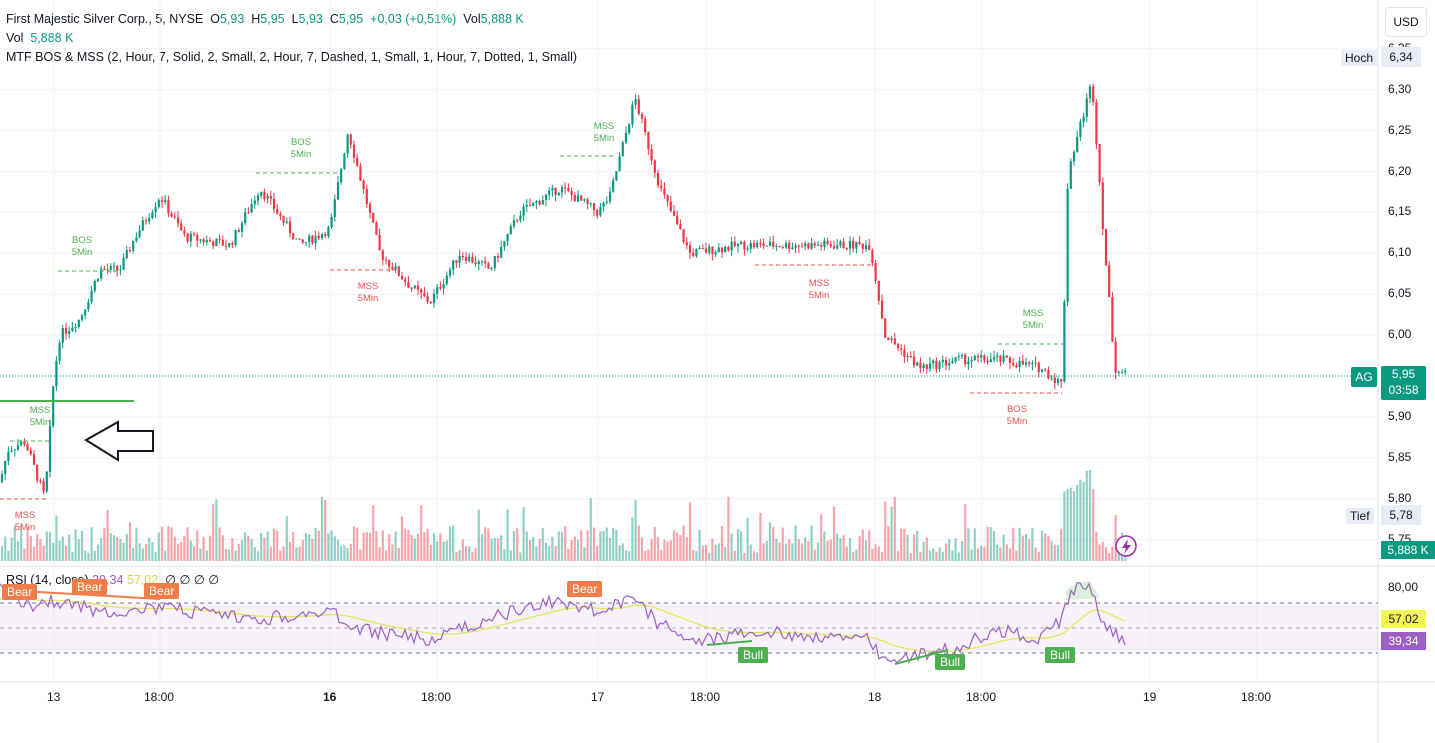 The image size is (1435, 743). I want to click on mss-label-red-3: MSS 5Min, so click(25, 521).